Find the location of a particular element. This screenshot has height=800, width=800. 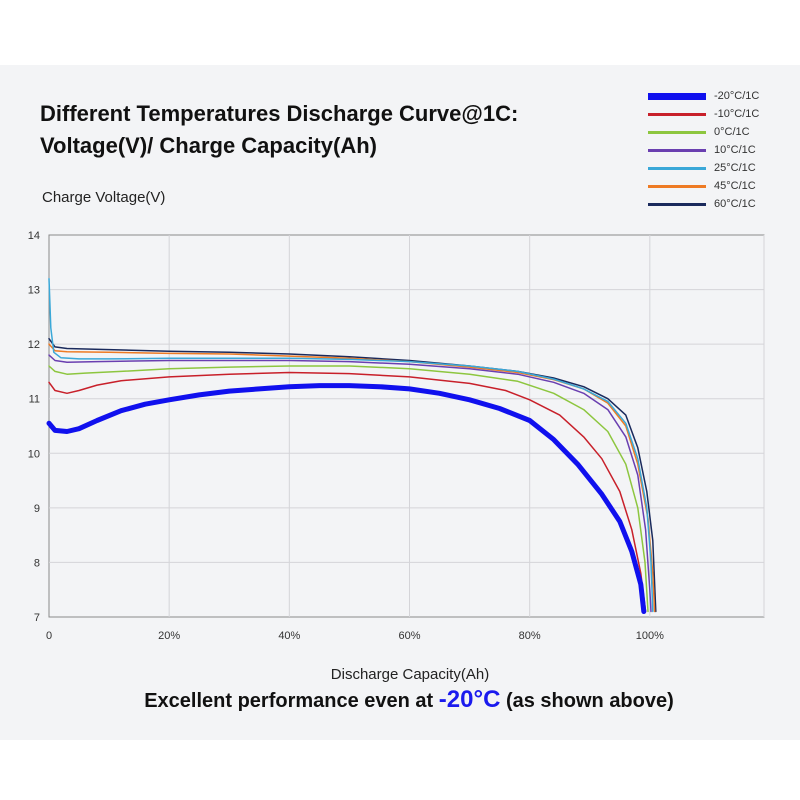

y-axis-label: Charge Voltage(V) is located at coordinates (104, 197).